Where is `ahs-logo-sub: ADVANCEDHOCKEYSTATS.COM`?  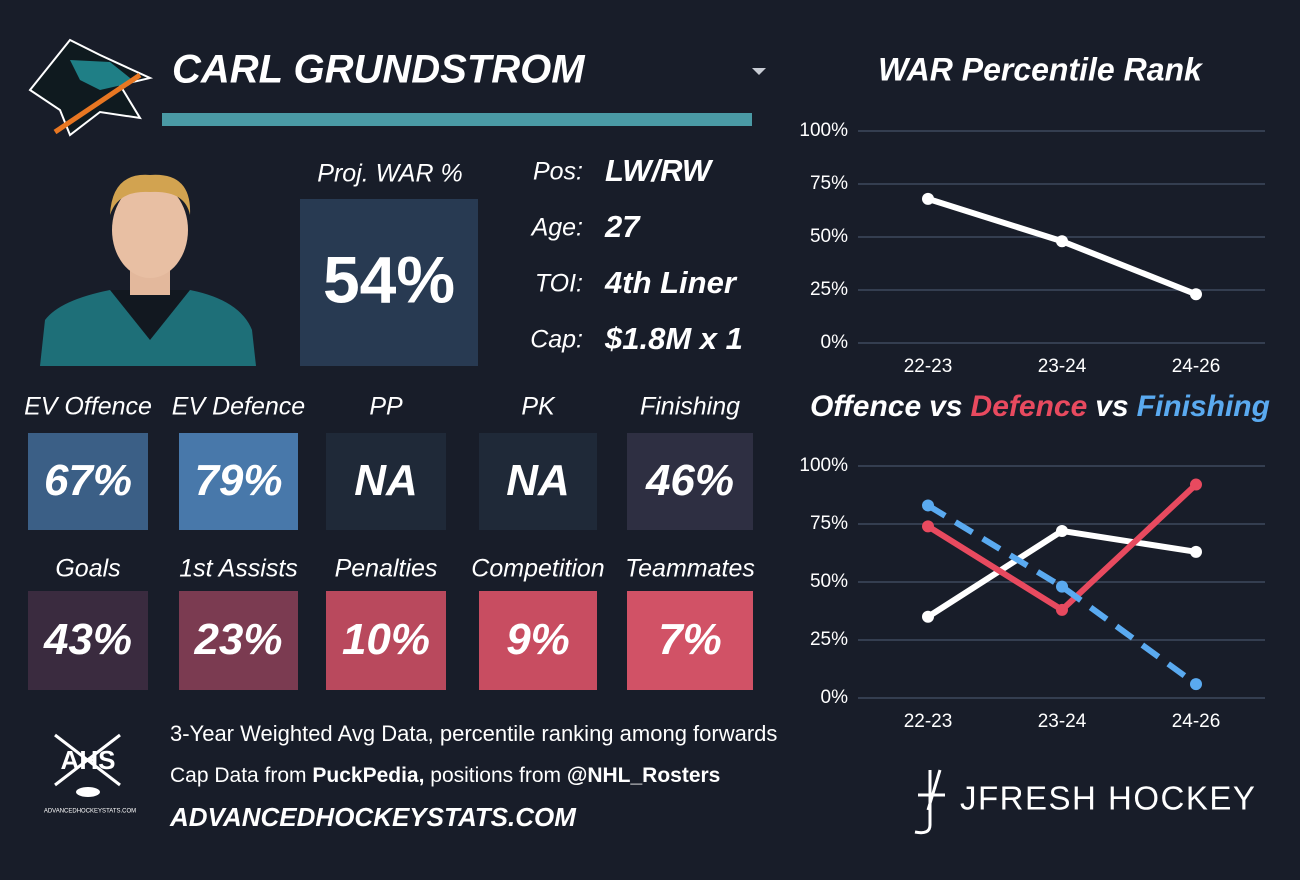 ahs-logo-sub: ADVANCEDHOCKEYSTATS.COM is located at coordinates (90, 812).